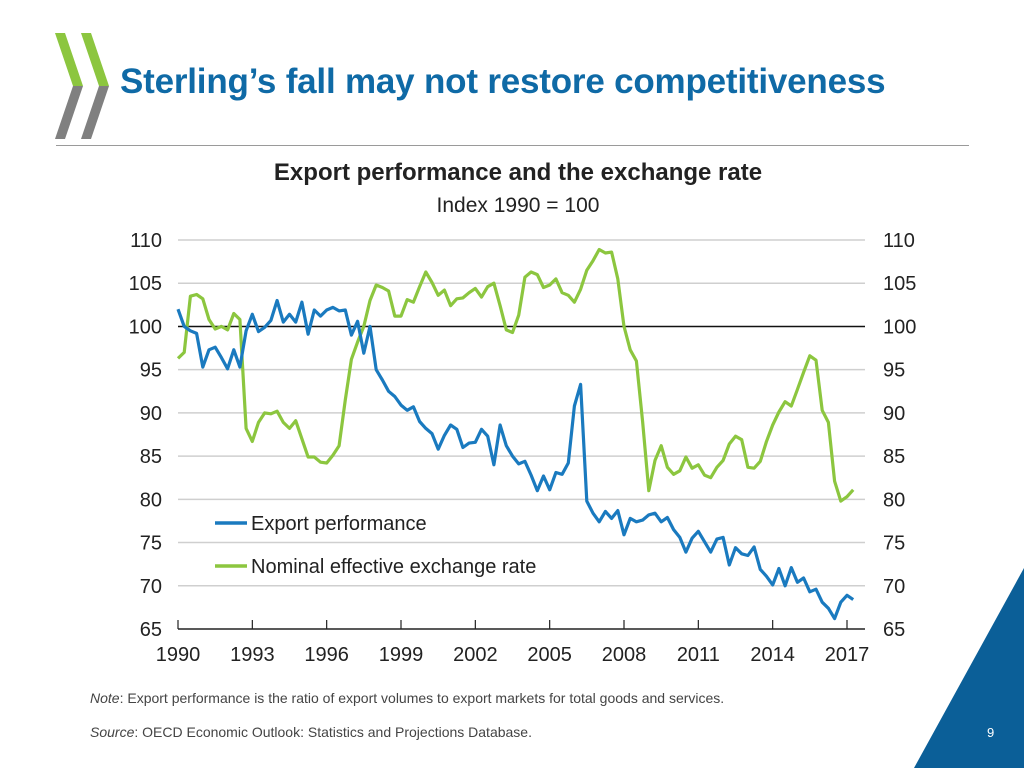  What do you see at coordinates (112, 732) in the screenshot?
I see `source-label: Source` at bounding box center [112, 732].